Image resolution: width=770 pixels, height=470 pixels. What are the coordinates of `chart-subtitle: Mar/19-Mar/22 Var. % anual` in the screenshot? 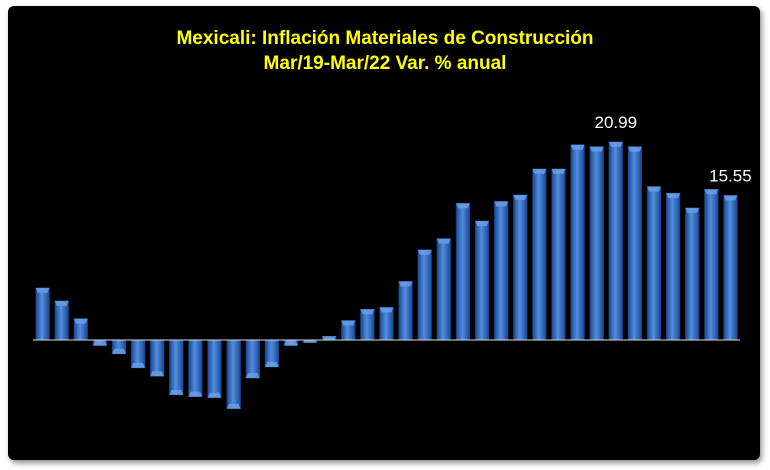 It's located at (385, 63).